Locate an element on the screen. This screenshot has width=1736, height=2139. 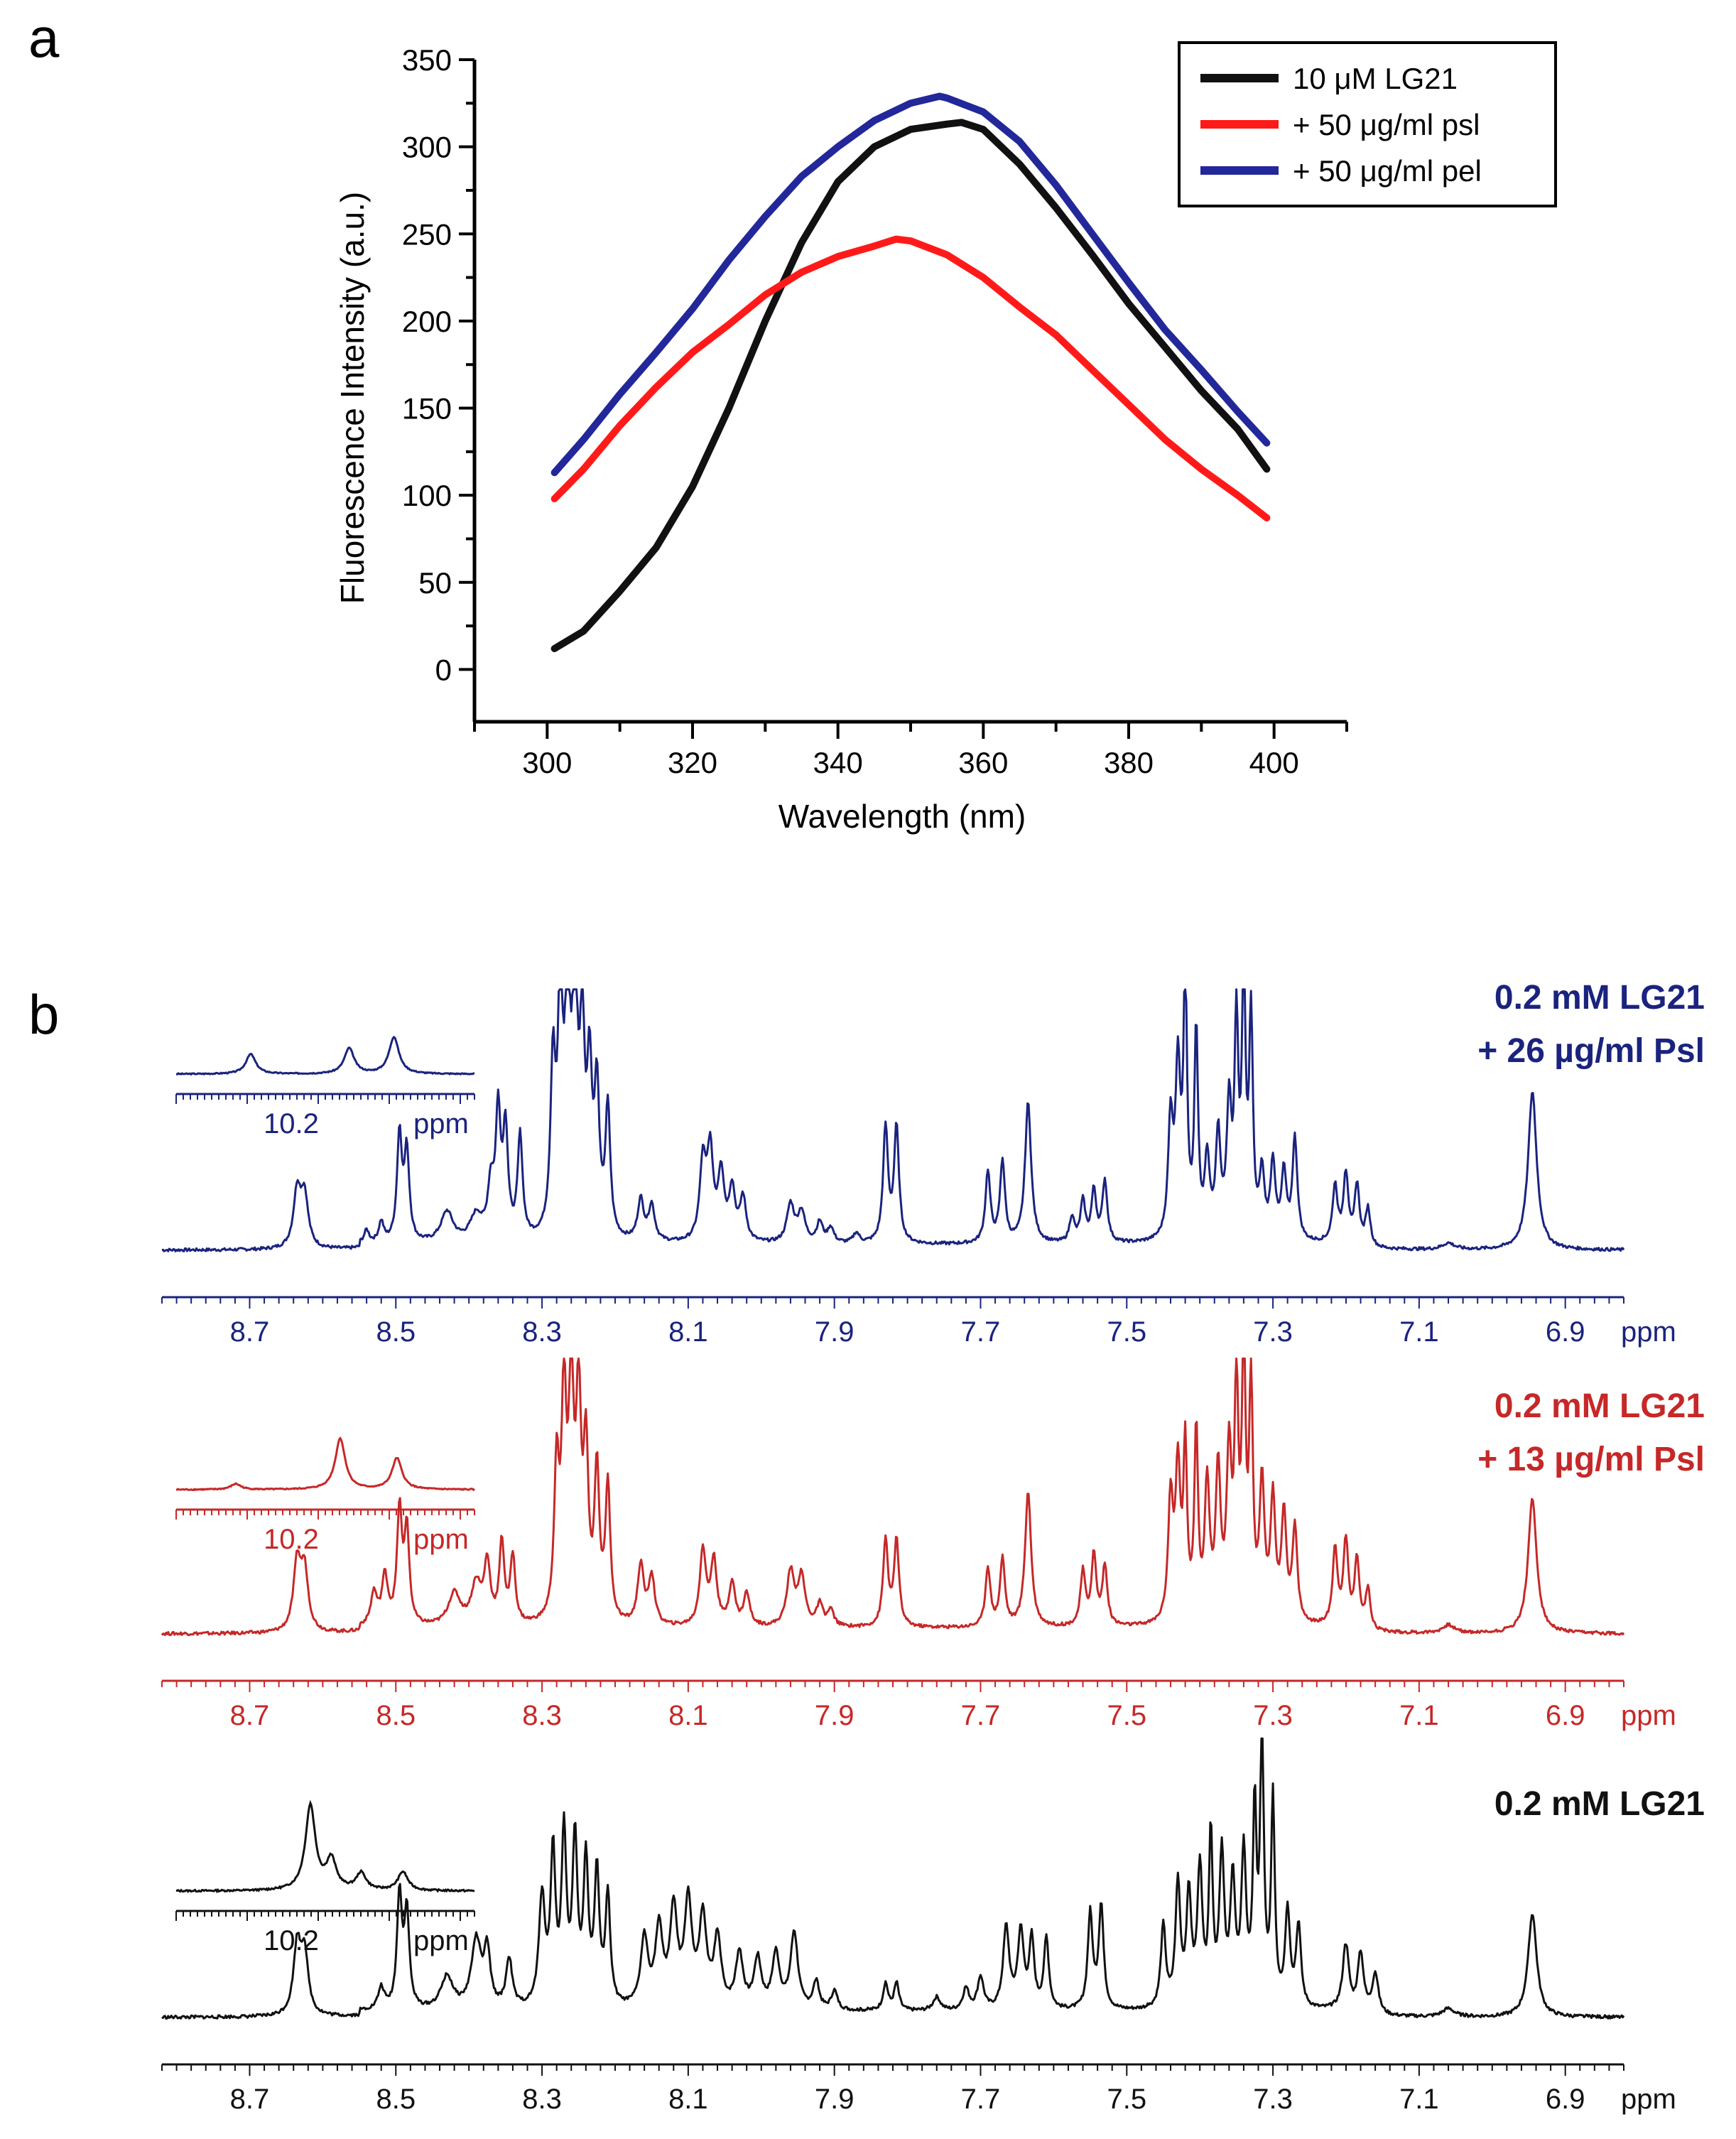
legend-label-2: + 50 μg/ml pel is located at coordinates (1387, 171).